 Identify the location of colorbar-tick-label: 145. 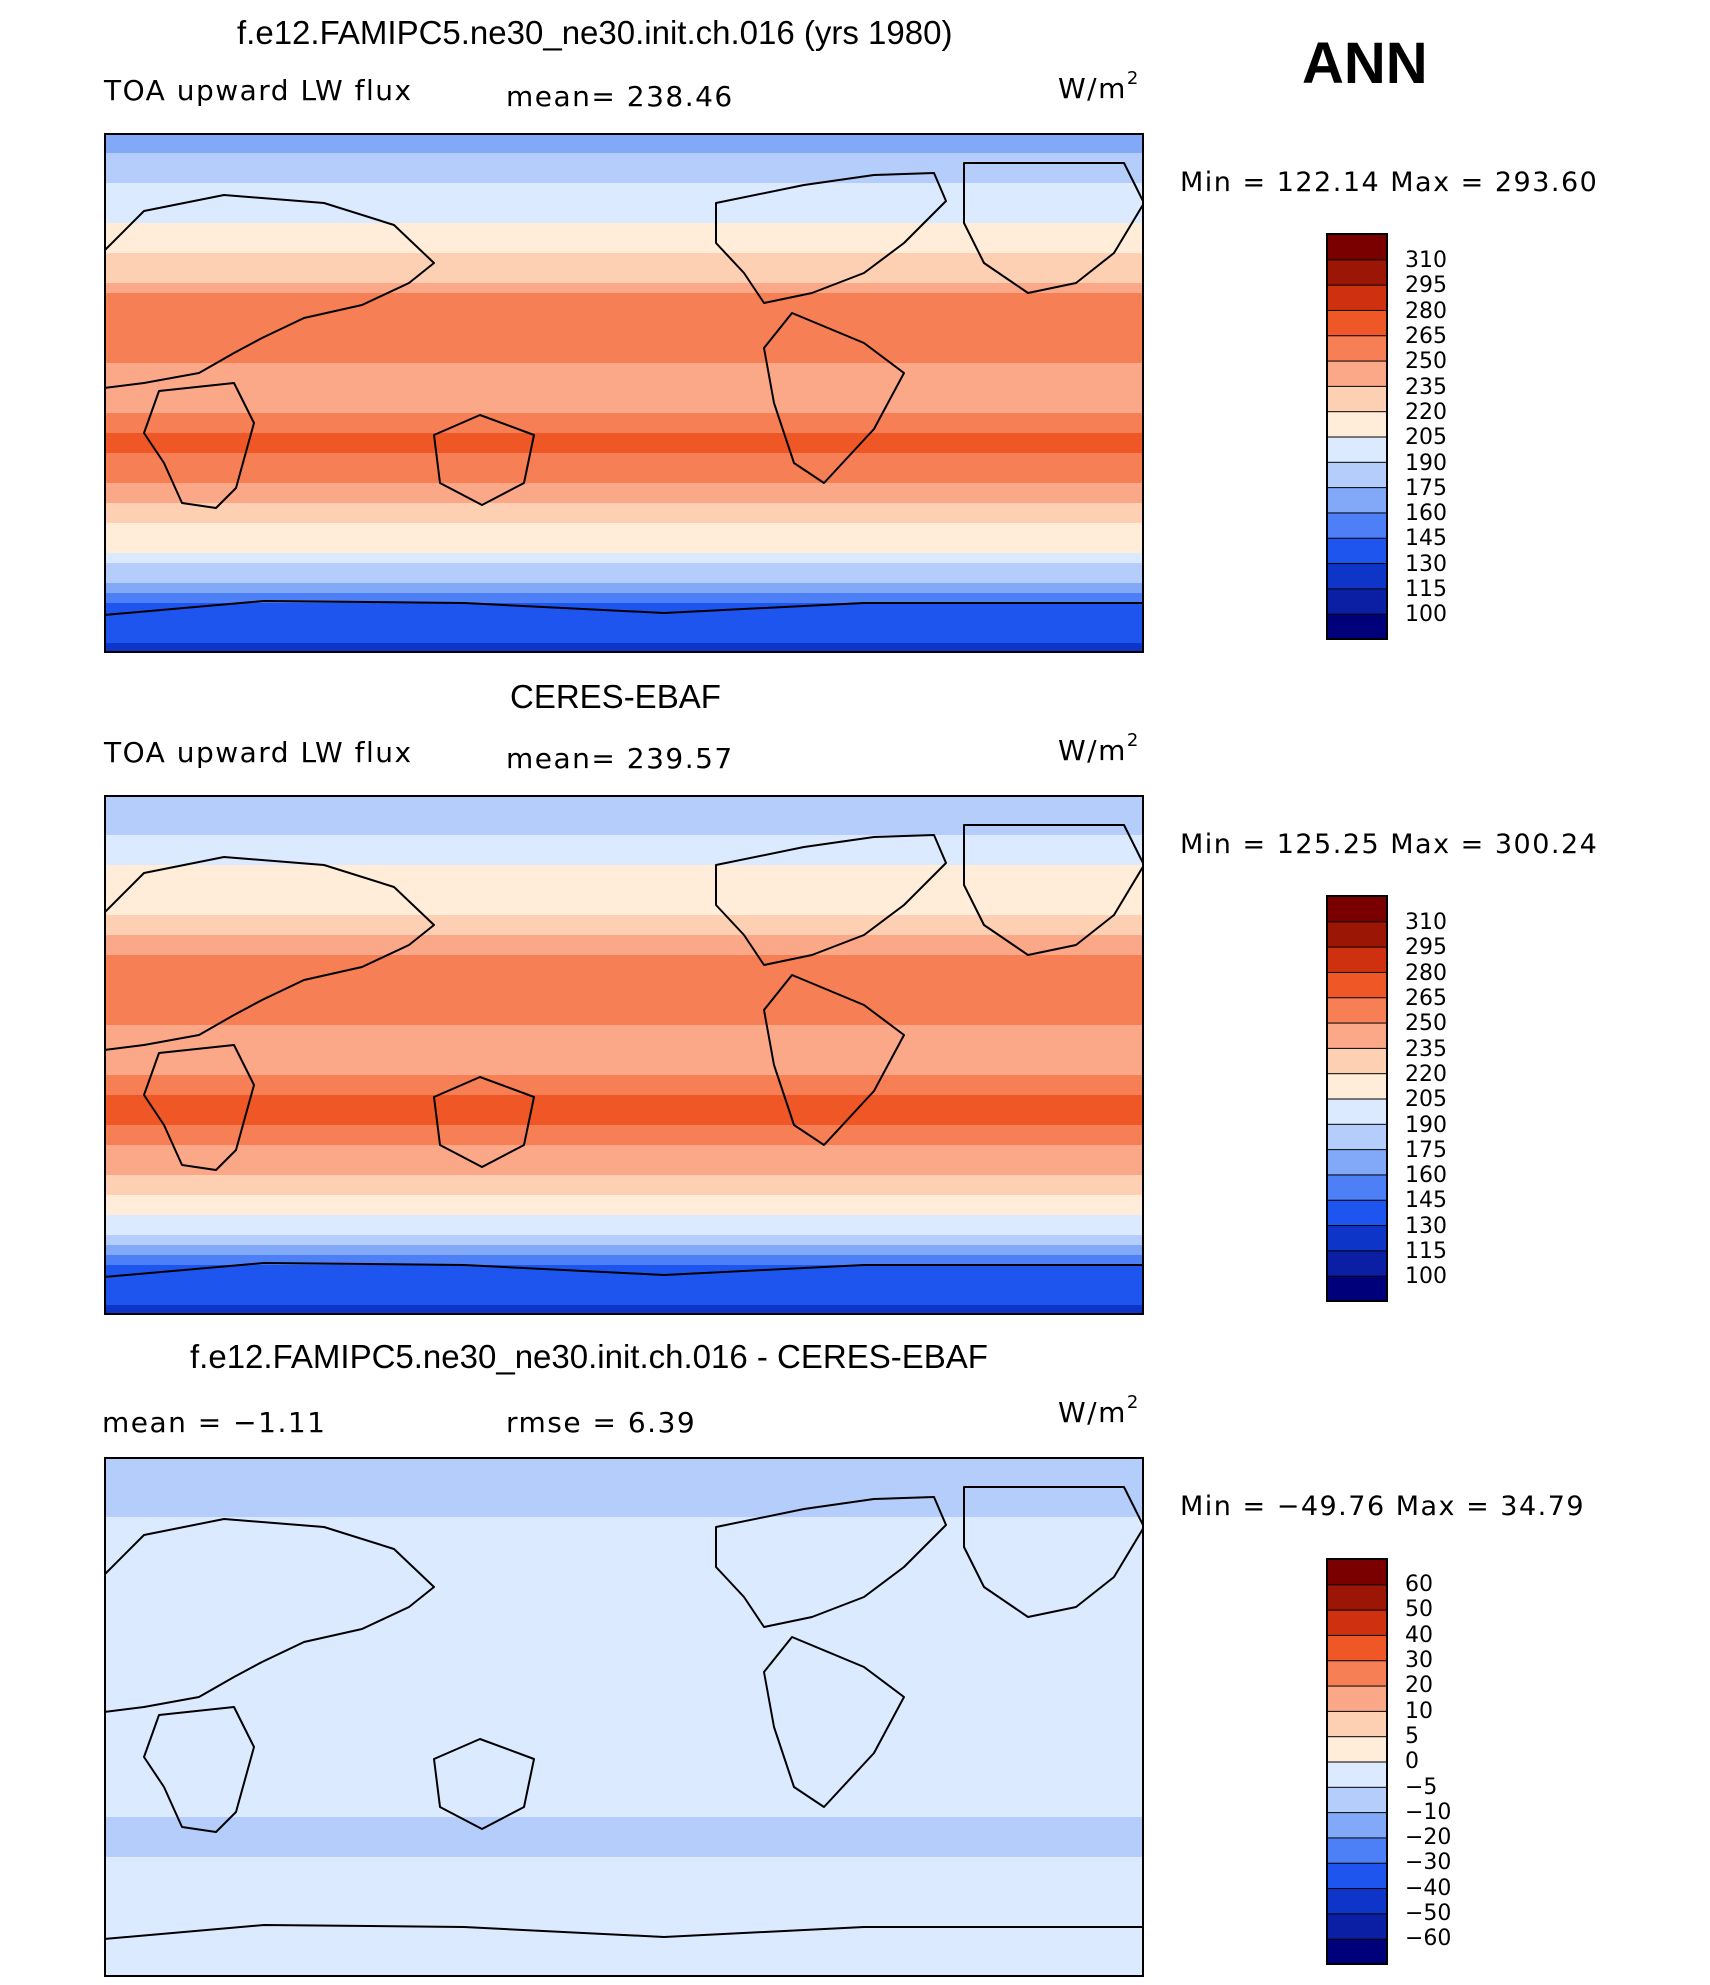
(1426, 539).